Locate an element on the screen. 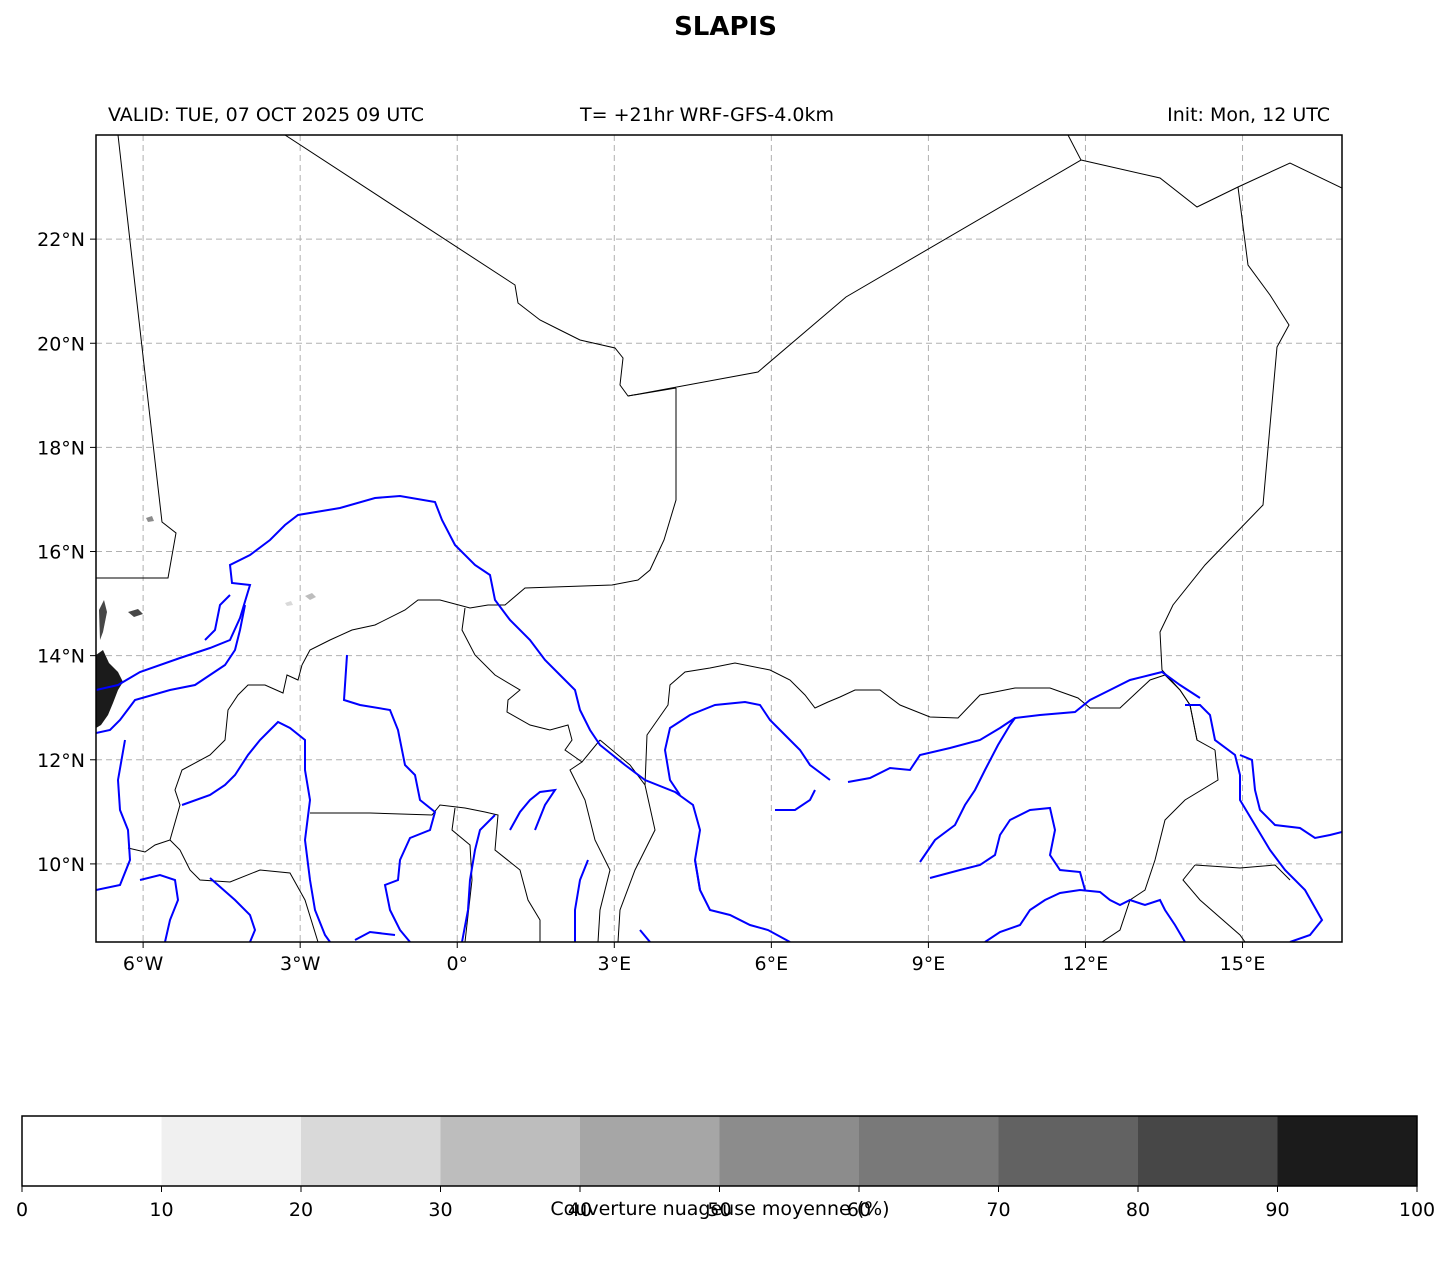 The width and height of the screenshot is (1451, 1264). lat-tick-label: 20°N is located at coordinates (61, 344).